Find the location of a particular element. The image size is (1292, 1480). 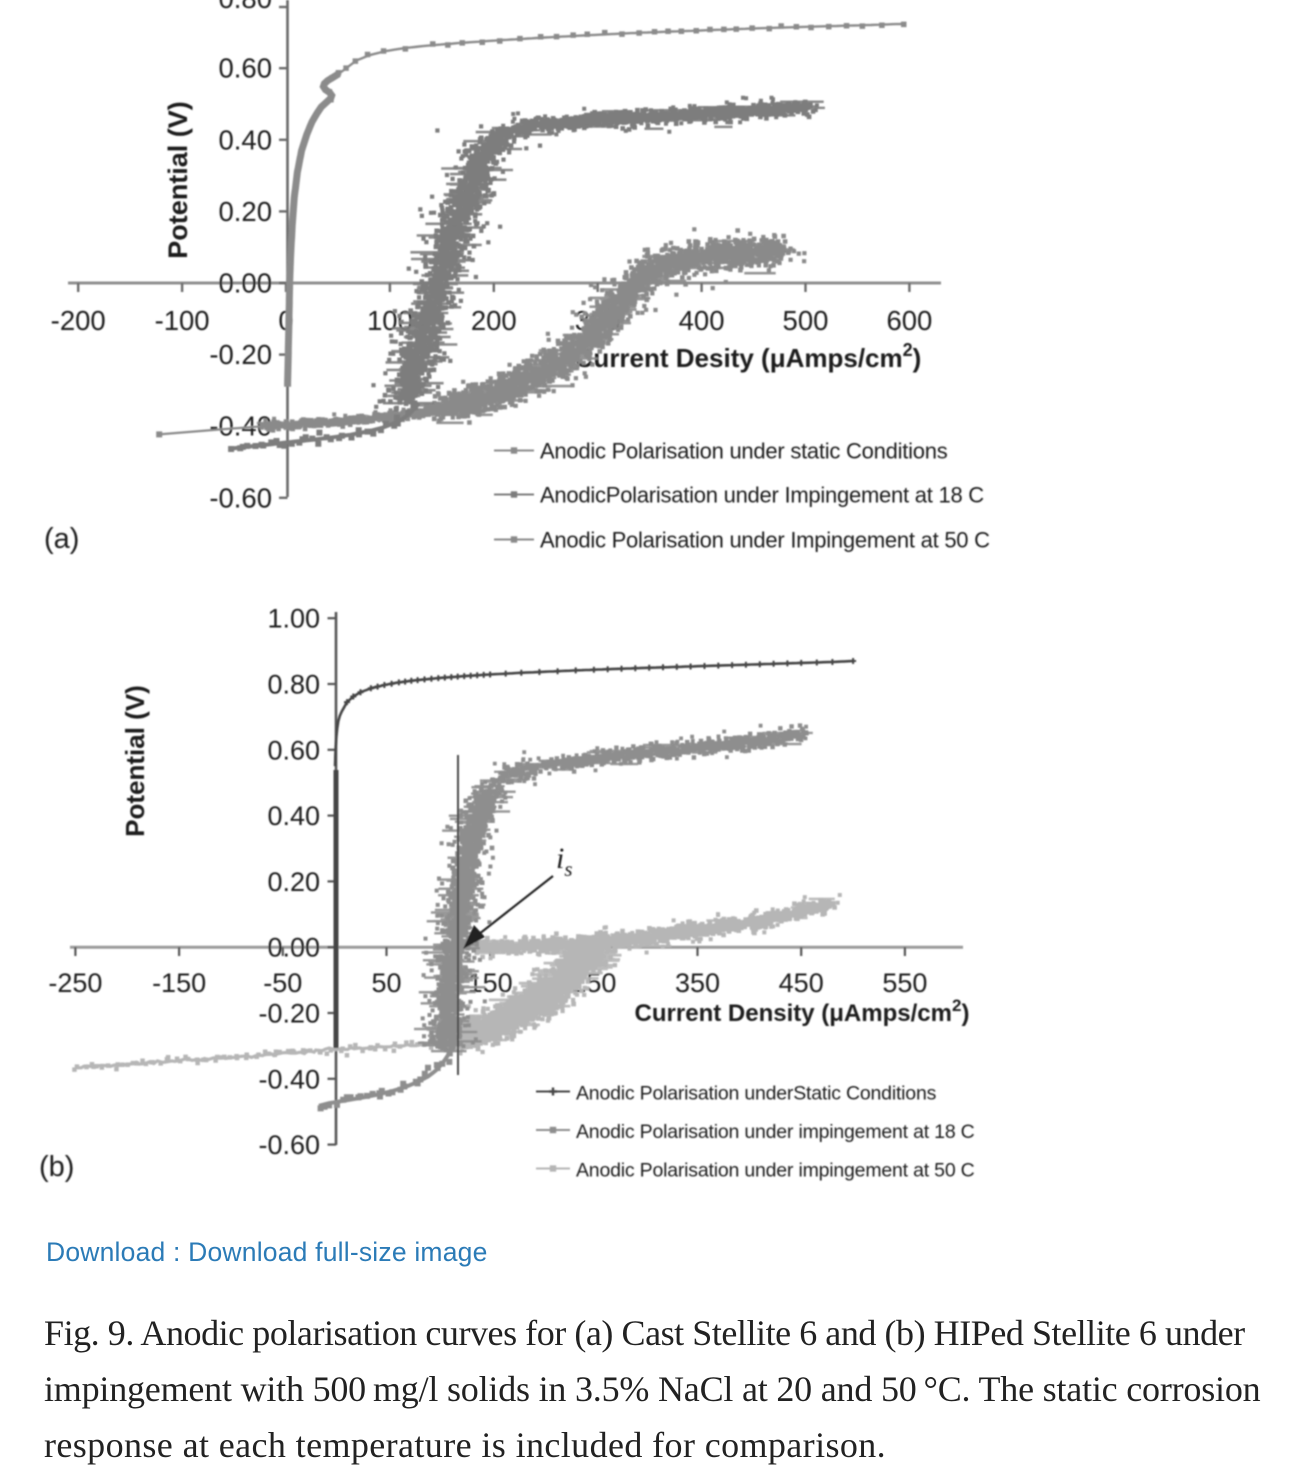

svg-text: -200 is located at coordinates (78, 320).